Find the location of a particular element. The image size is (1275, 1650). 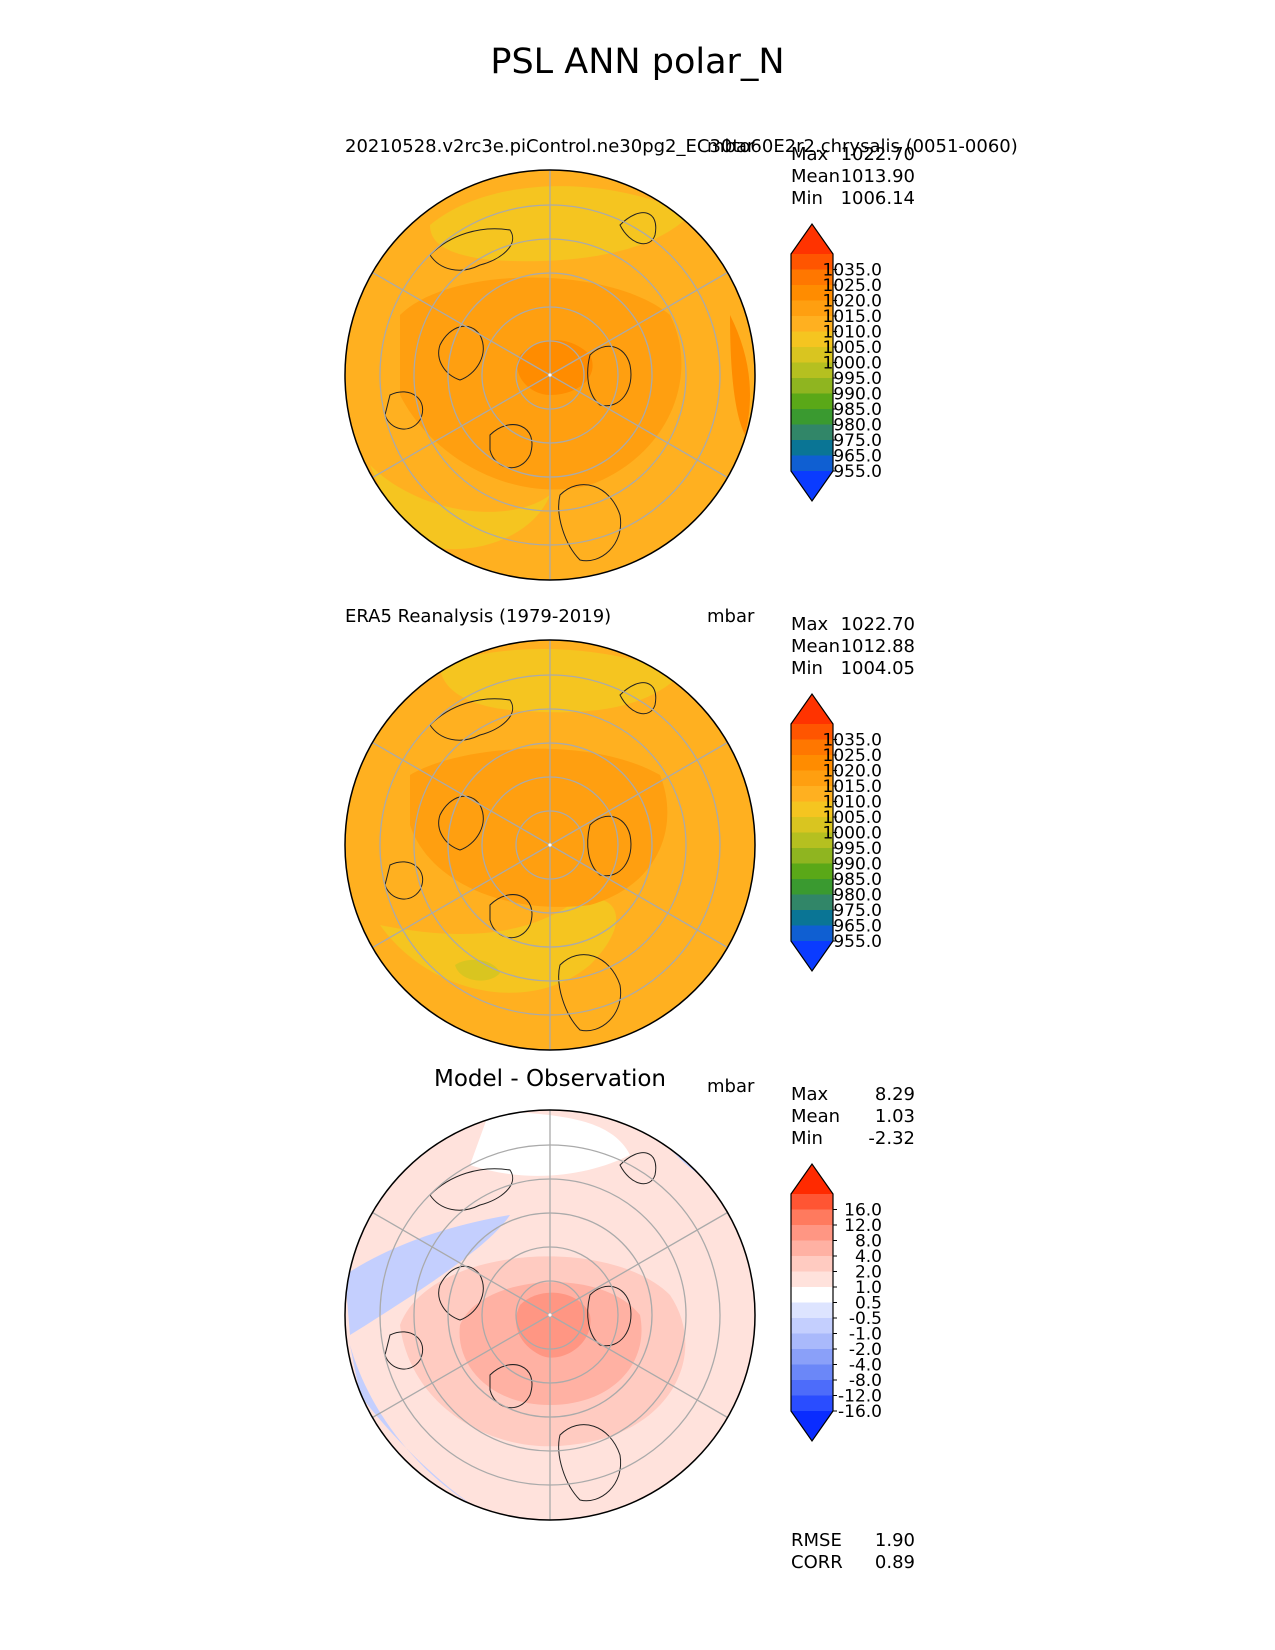

stat-value: 1012.88 is located at coordinates (877, 646).